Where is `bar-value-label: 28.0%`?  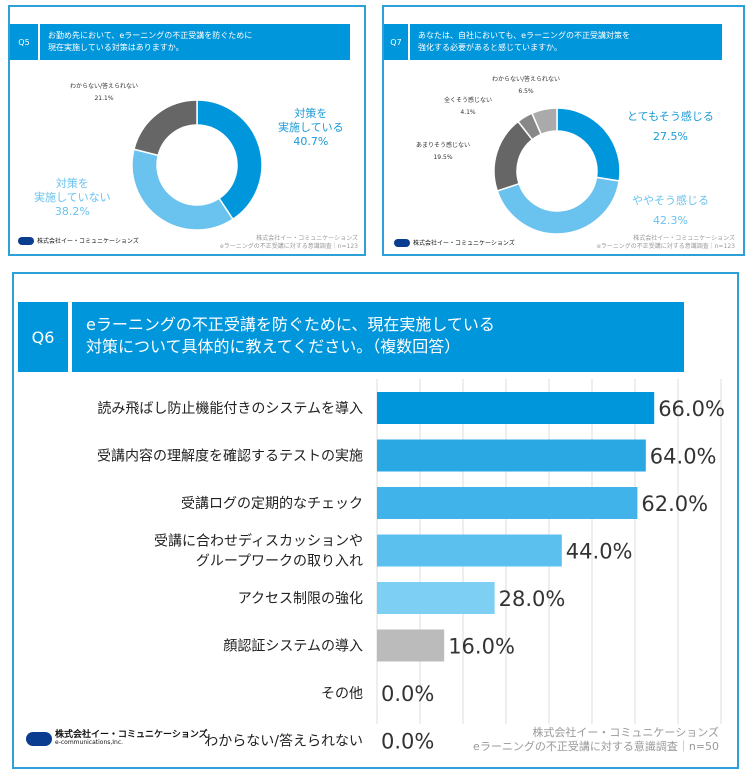 bar-value-label: 28.0% is located at coordinates (532, 599).